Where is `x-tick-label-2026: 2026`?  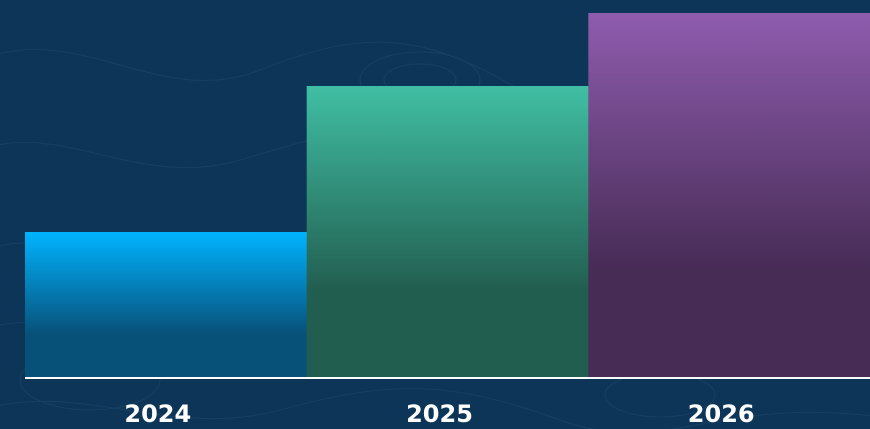 x-tick-label-2026: 2026 is located at coordinates (721, 414).